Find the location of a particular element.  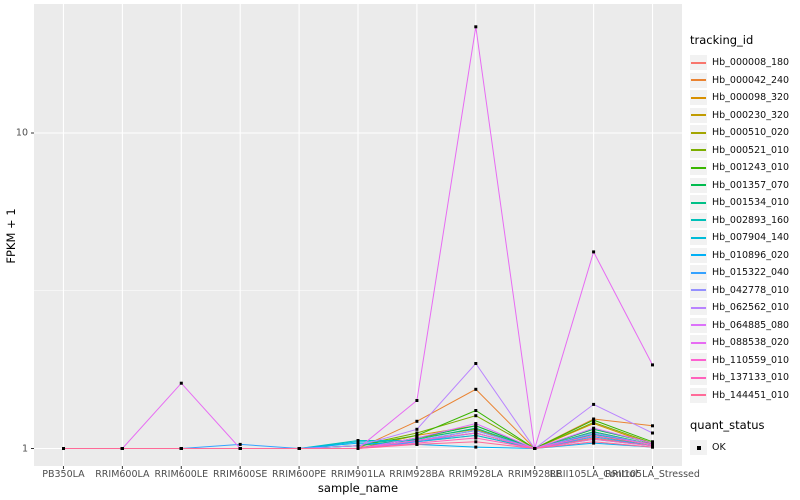

x-tick-label: RRII105LA_Stressed is located at coordinates (652, 474).